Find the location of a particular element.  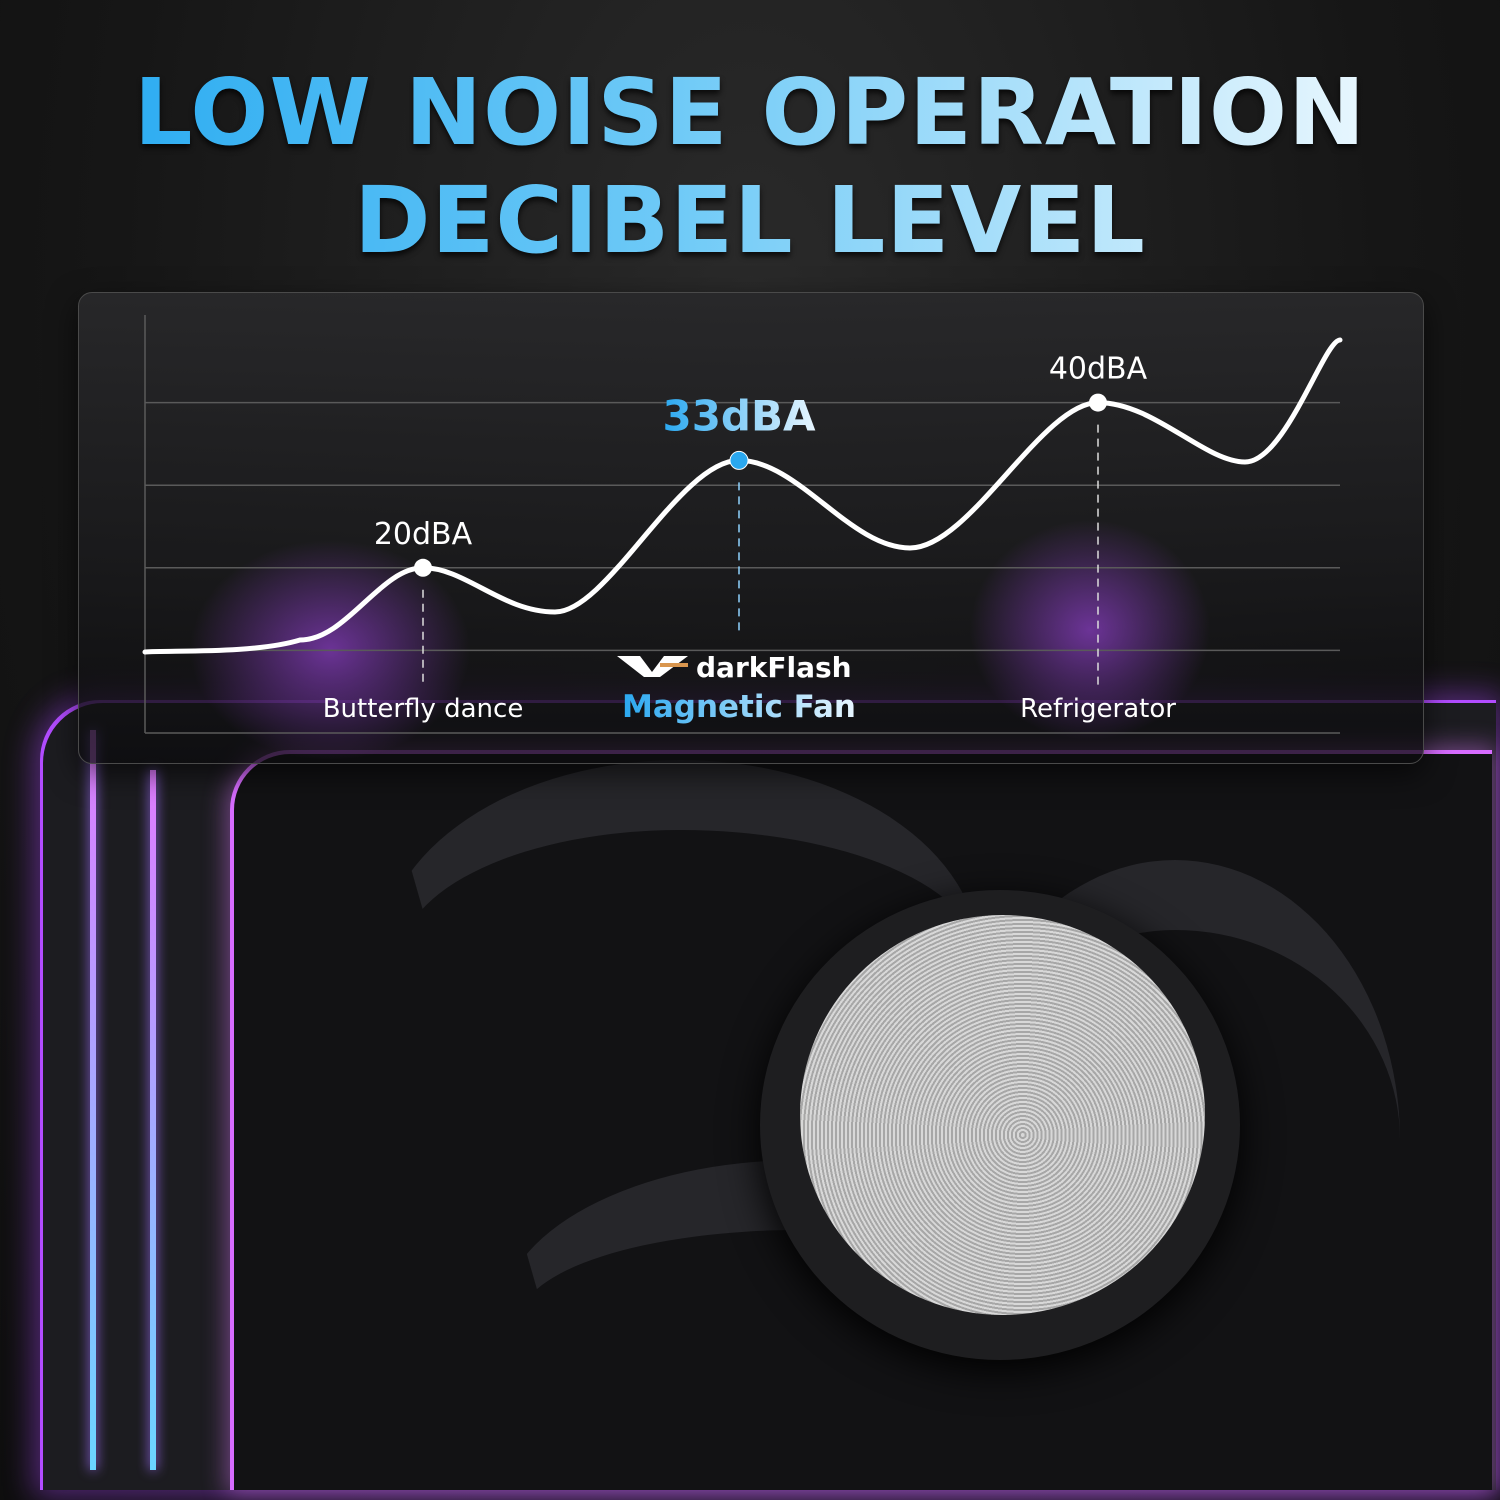

darkflash-logo: darkFlash is located at coordinates (734, 667).